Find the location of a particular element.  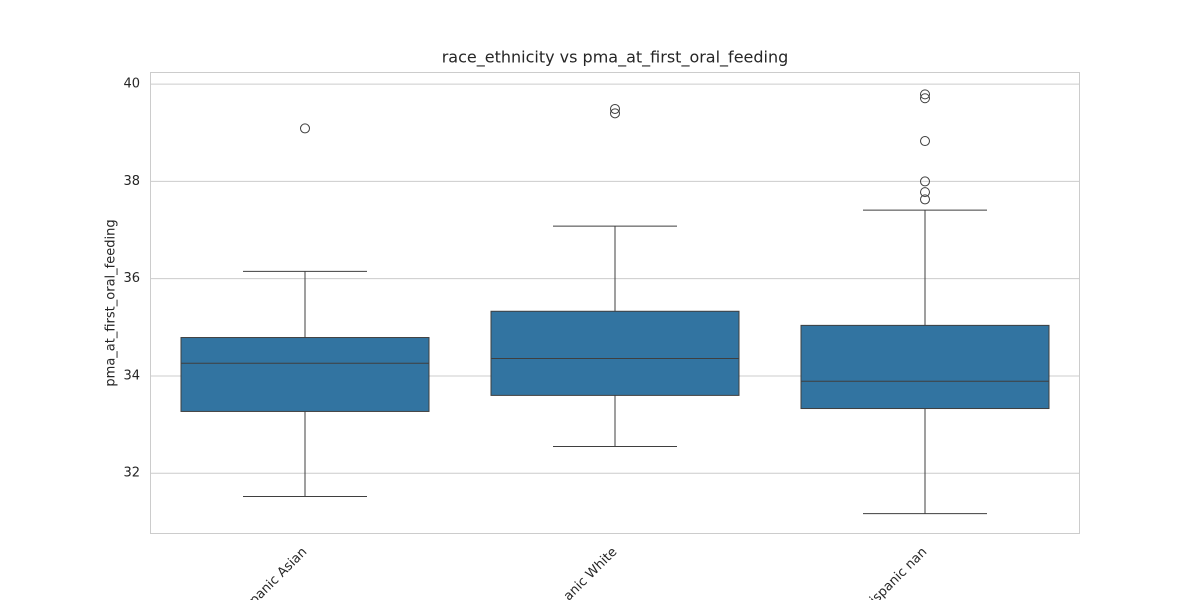

y-tick-label: 34 is located at coordinates (131, 375).